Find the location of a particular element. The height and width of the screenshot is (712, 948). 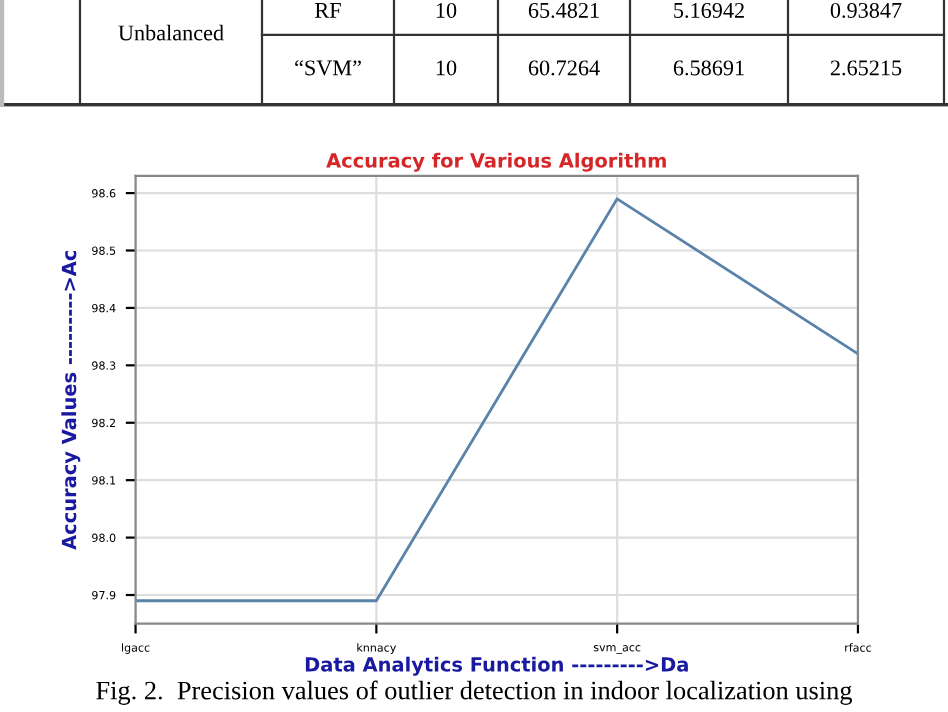

x-axis-title: Data Analytics Function --------->Da is located at coordinates (496, 666).